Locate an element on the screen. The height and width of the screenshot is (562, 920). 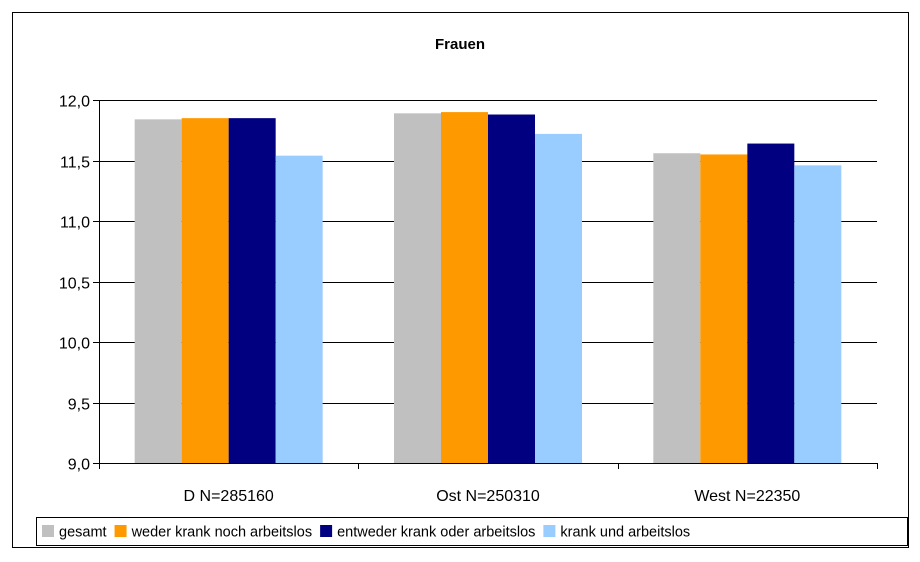
x-tick-label: West N=22350 is located at coordinates (747, 496).